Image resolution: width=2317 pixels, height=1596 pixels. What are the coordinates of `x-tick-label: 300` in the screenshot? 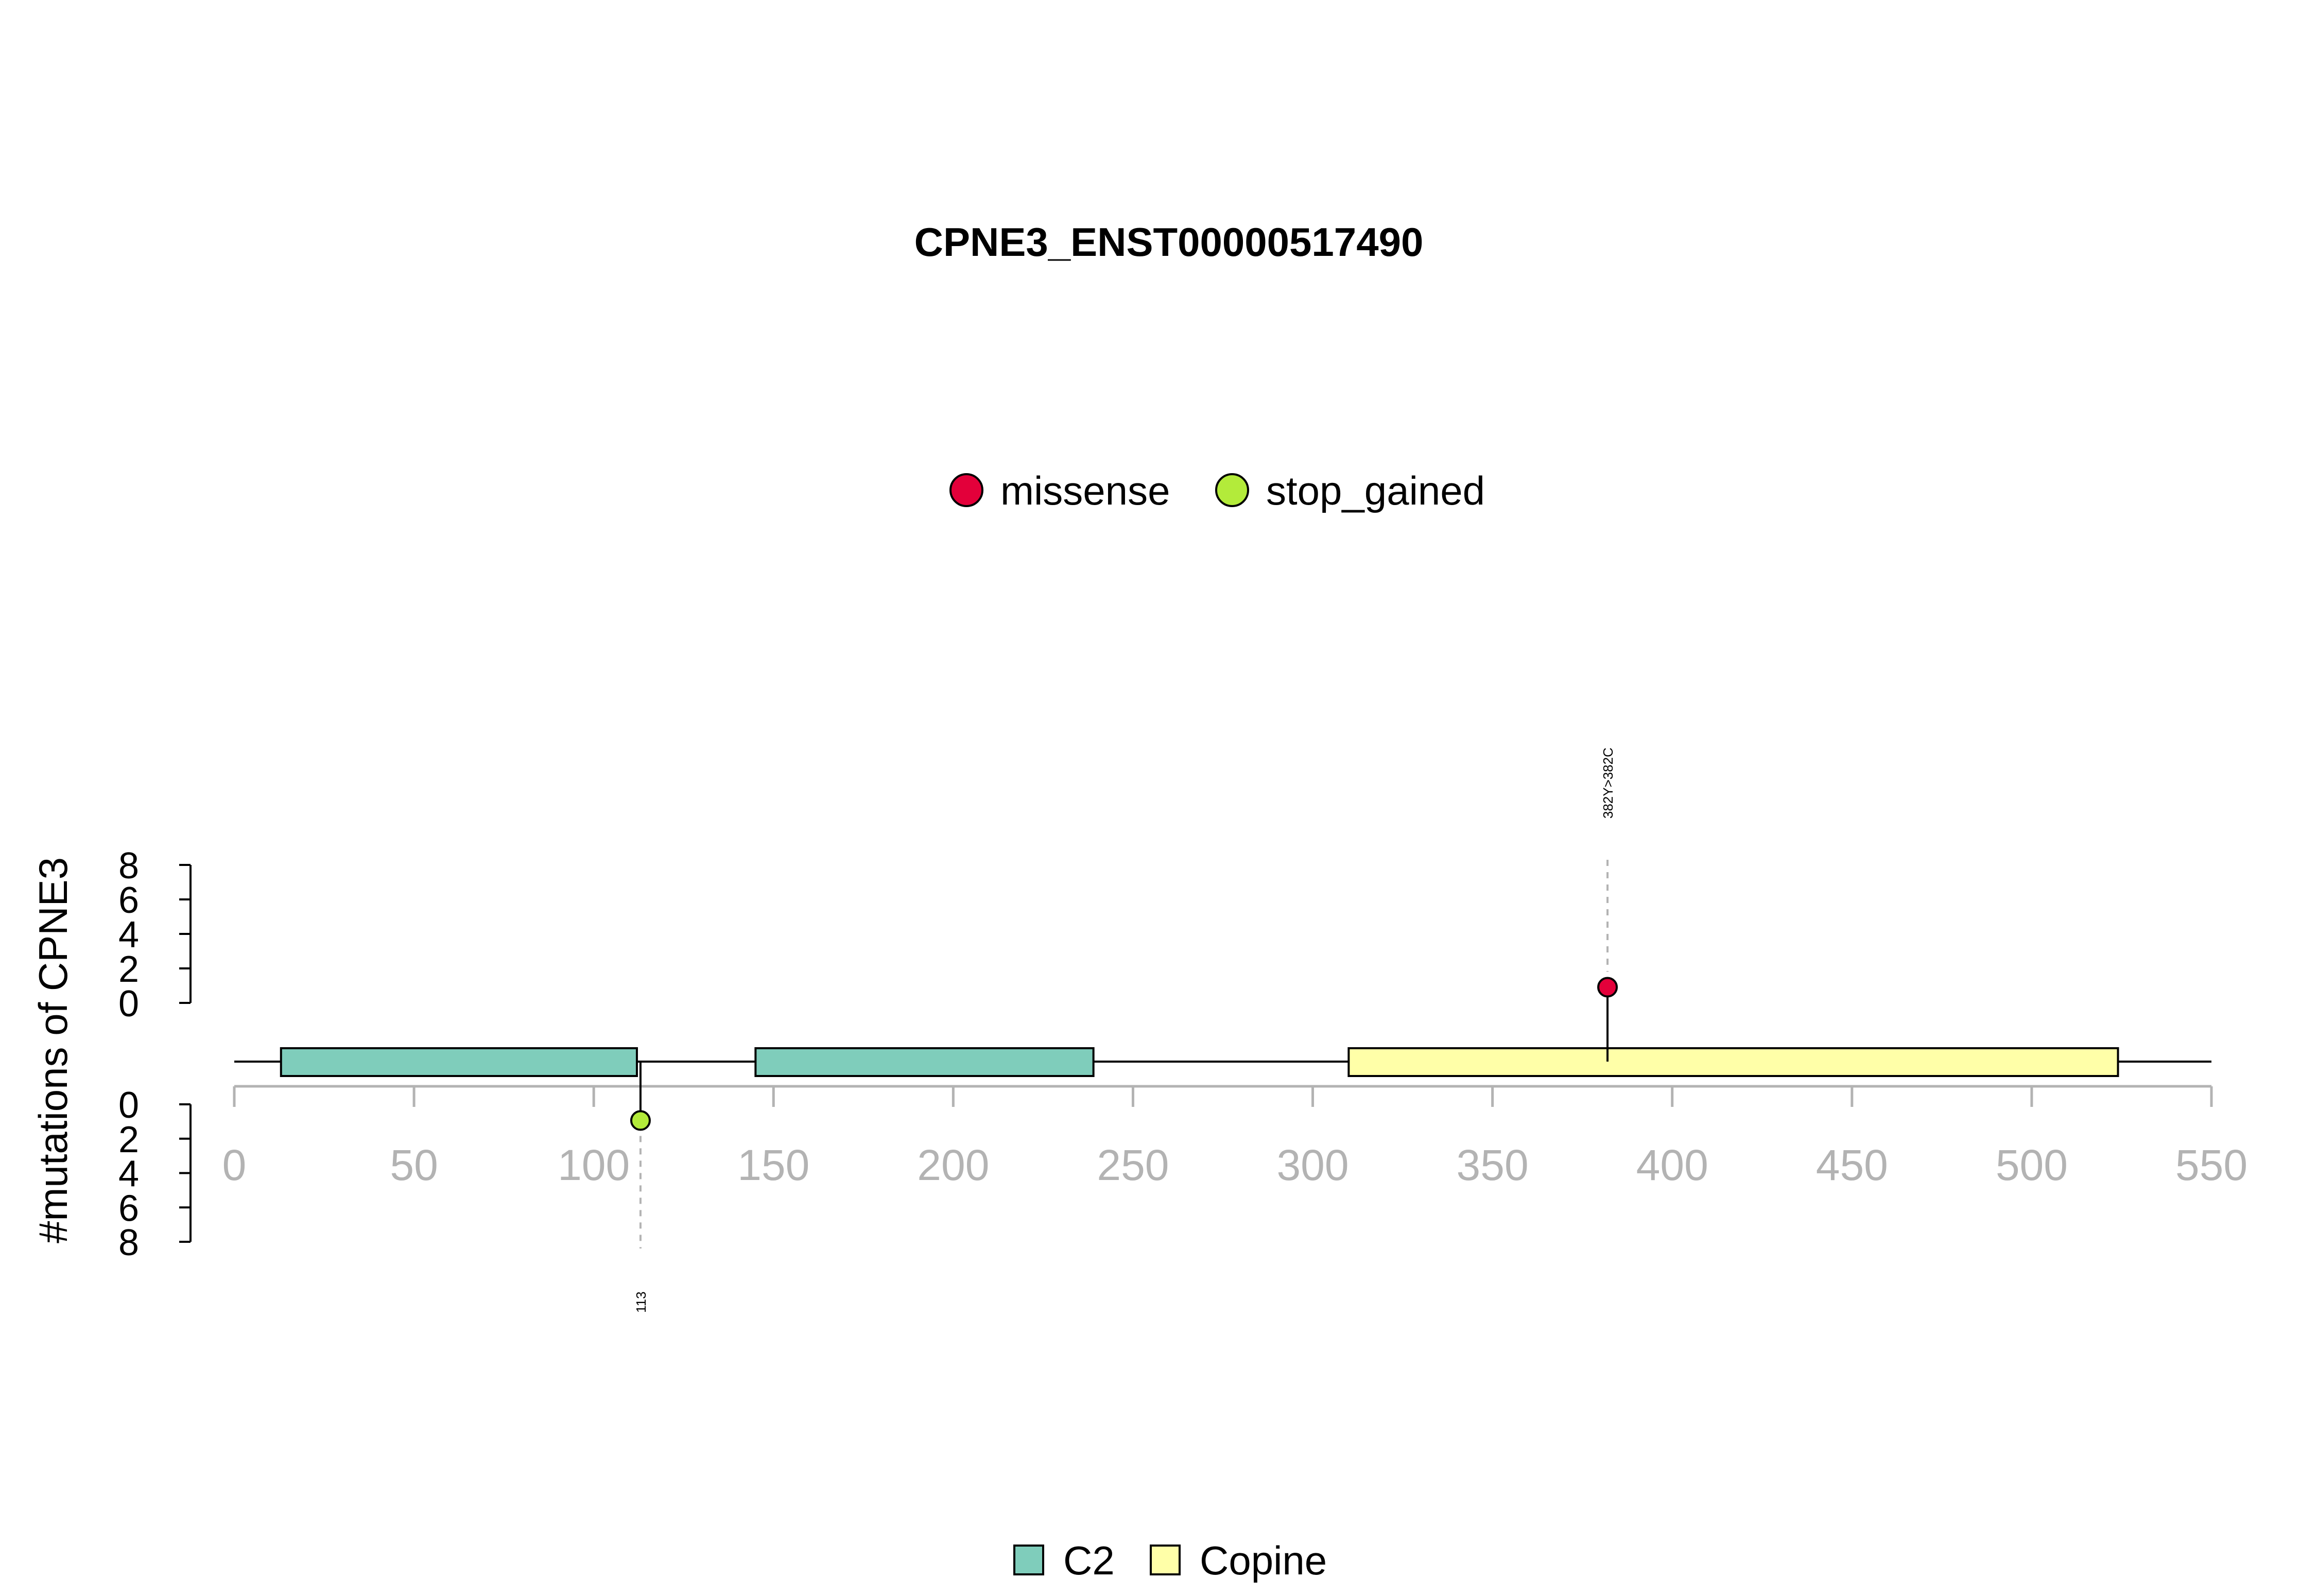 It's located at (1312, 1165).